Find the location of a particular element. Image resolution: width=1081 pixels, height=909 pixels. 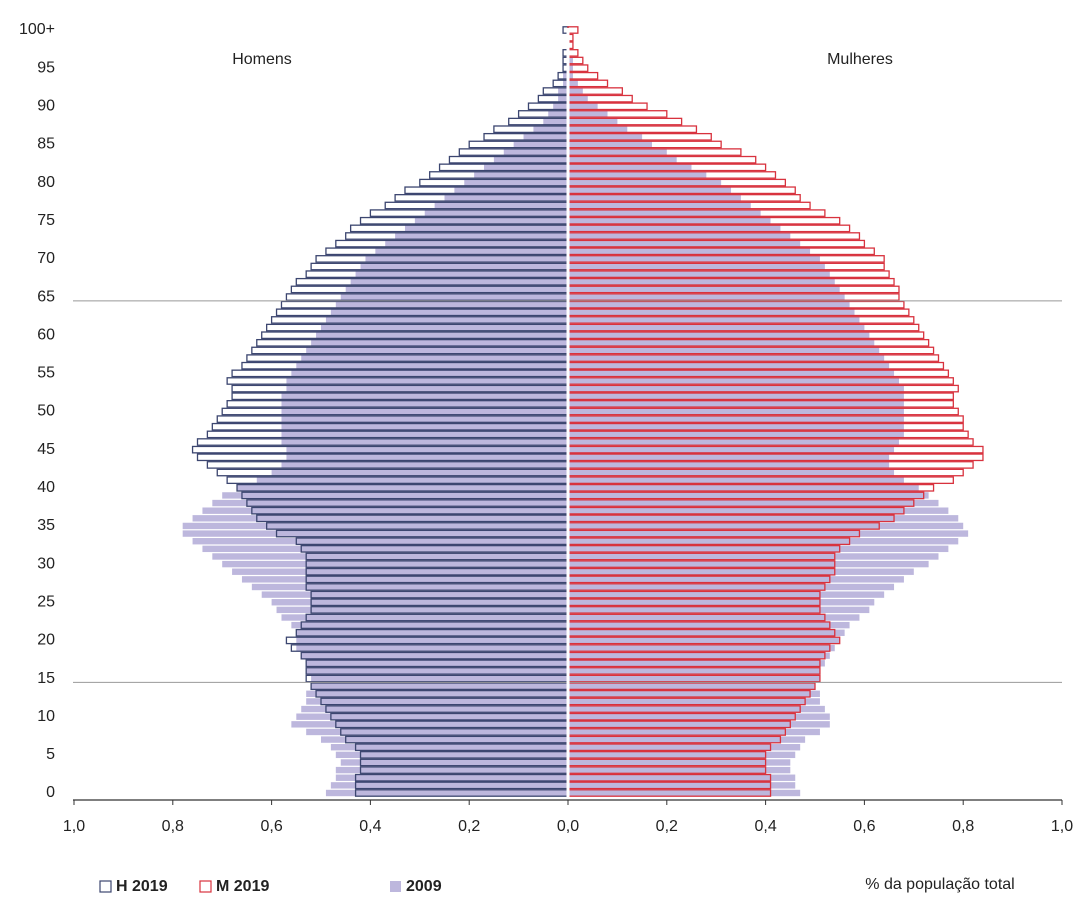

legend-label: M 2019 is located at coordinates (242, 886).